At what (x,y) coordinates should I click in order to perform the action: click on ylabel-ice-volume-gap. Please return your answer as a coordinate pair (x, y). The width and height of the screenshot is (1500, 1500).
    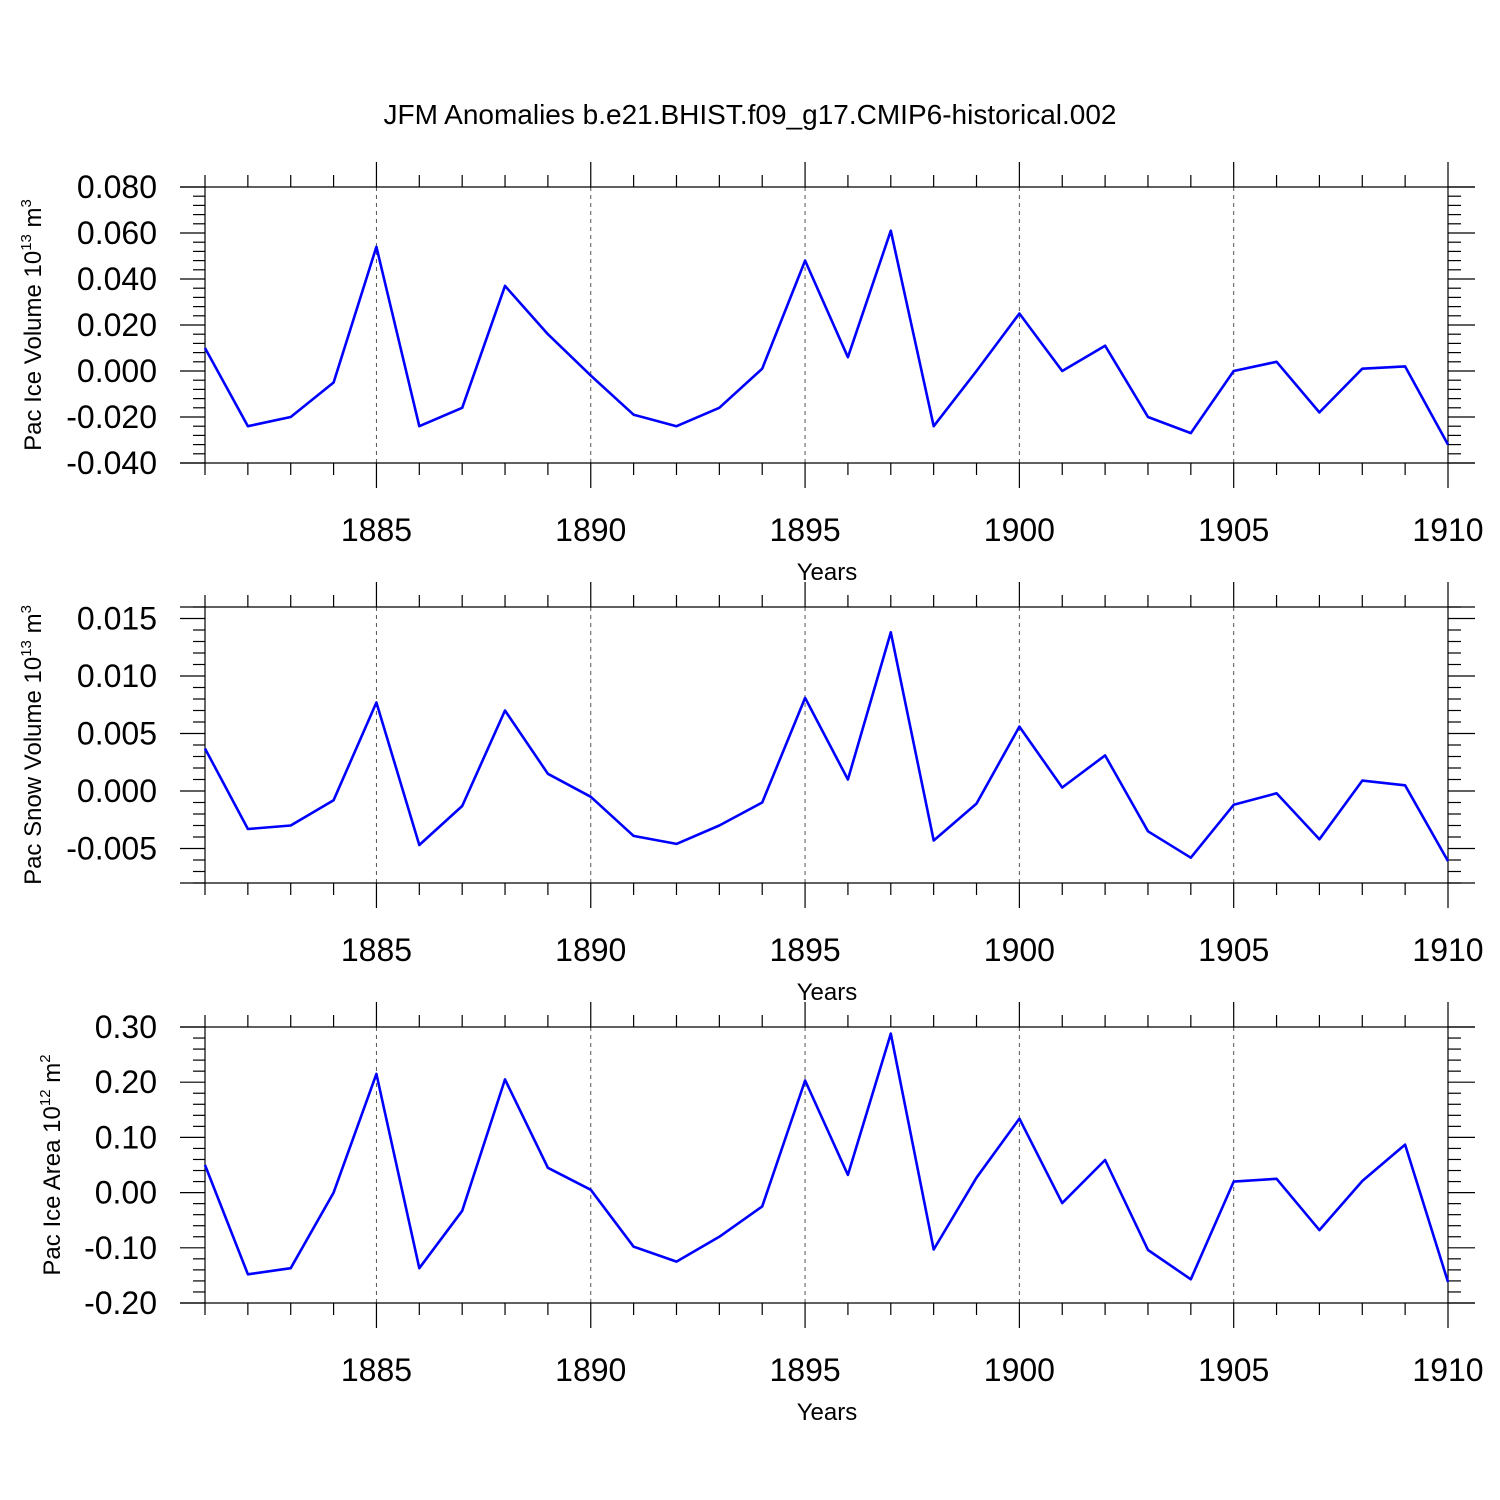
    Looking at the image, I should click on (33, 230).